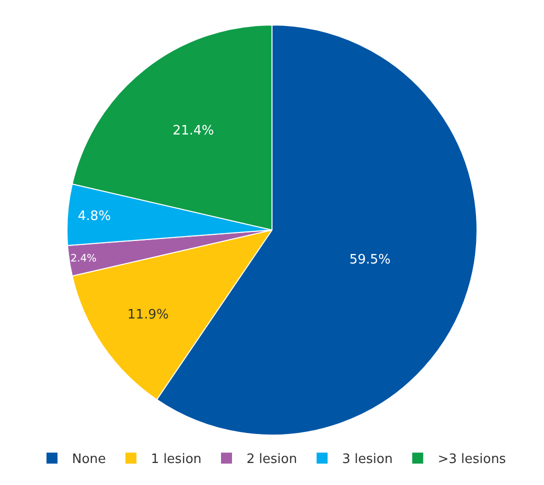 This screenshot has height=485, width=544. What do you see at coordinates (83, 258) in the screenshot?
I see `data-label: 2.4%` at bounding box center [83, 258].